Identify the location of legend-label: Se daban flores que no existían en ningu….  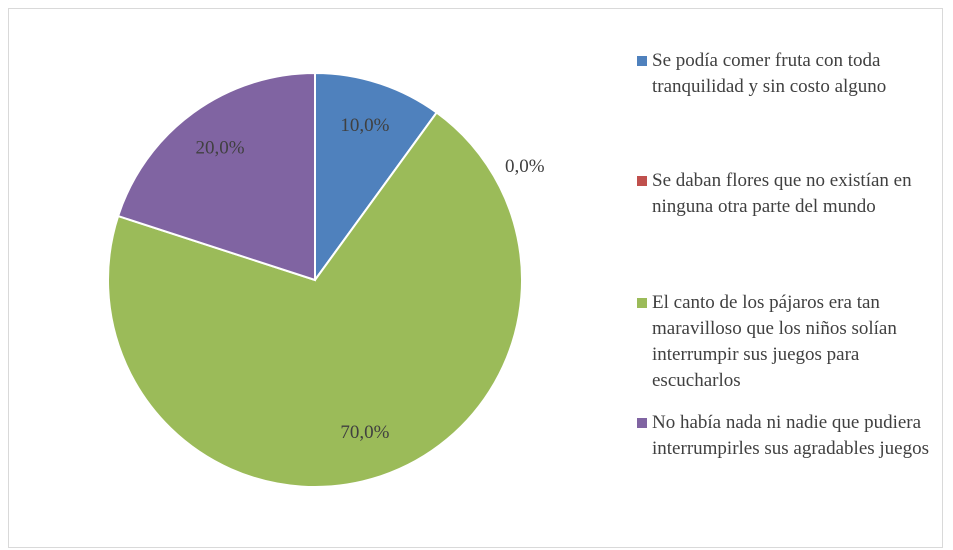
(782, 193).